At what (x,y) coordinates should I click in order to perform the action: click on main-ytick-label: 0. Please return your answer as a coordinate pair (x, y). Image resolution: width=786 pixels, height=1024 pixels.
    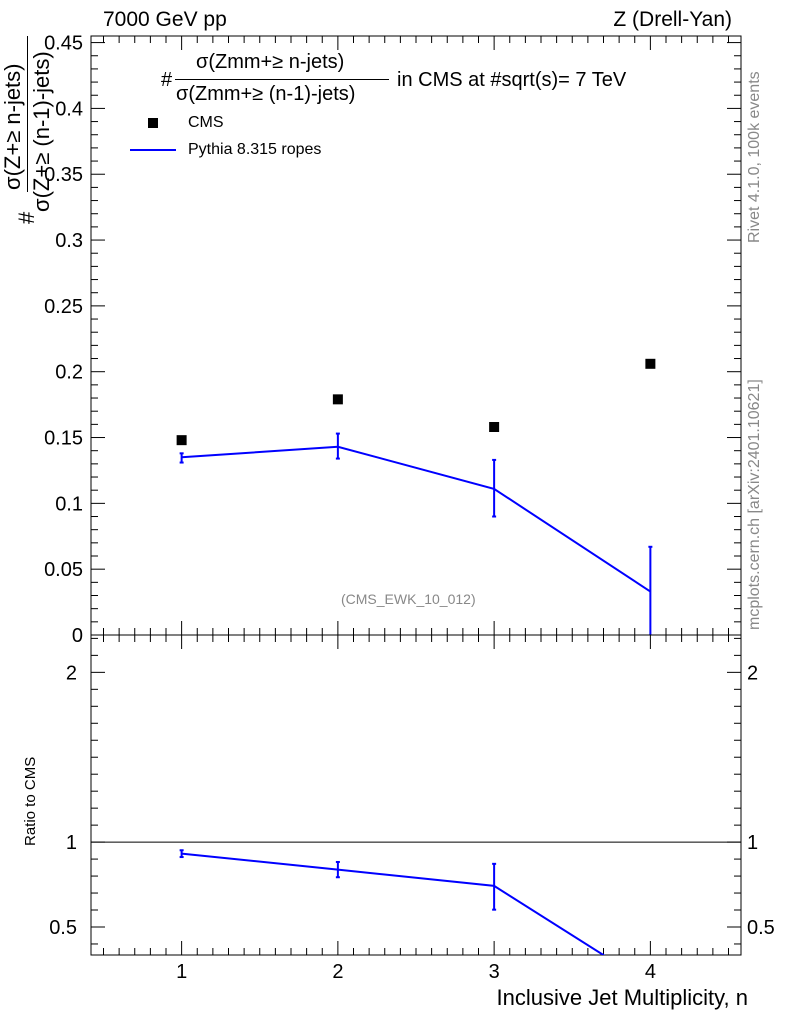
    Looking at the image, I should click on (77, 636).